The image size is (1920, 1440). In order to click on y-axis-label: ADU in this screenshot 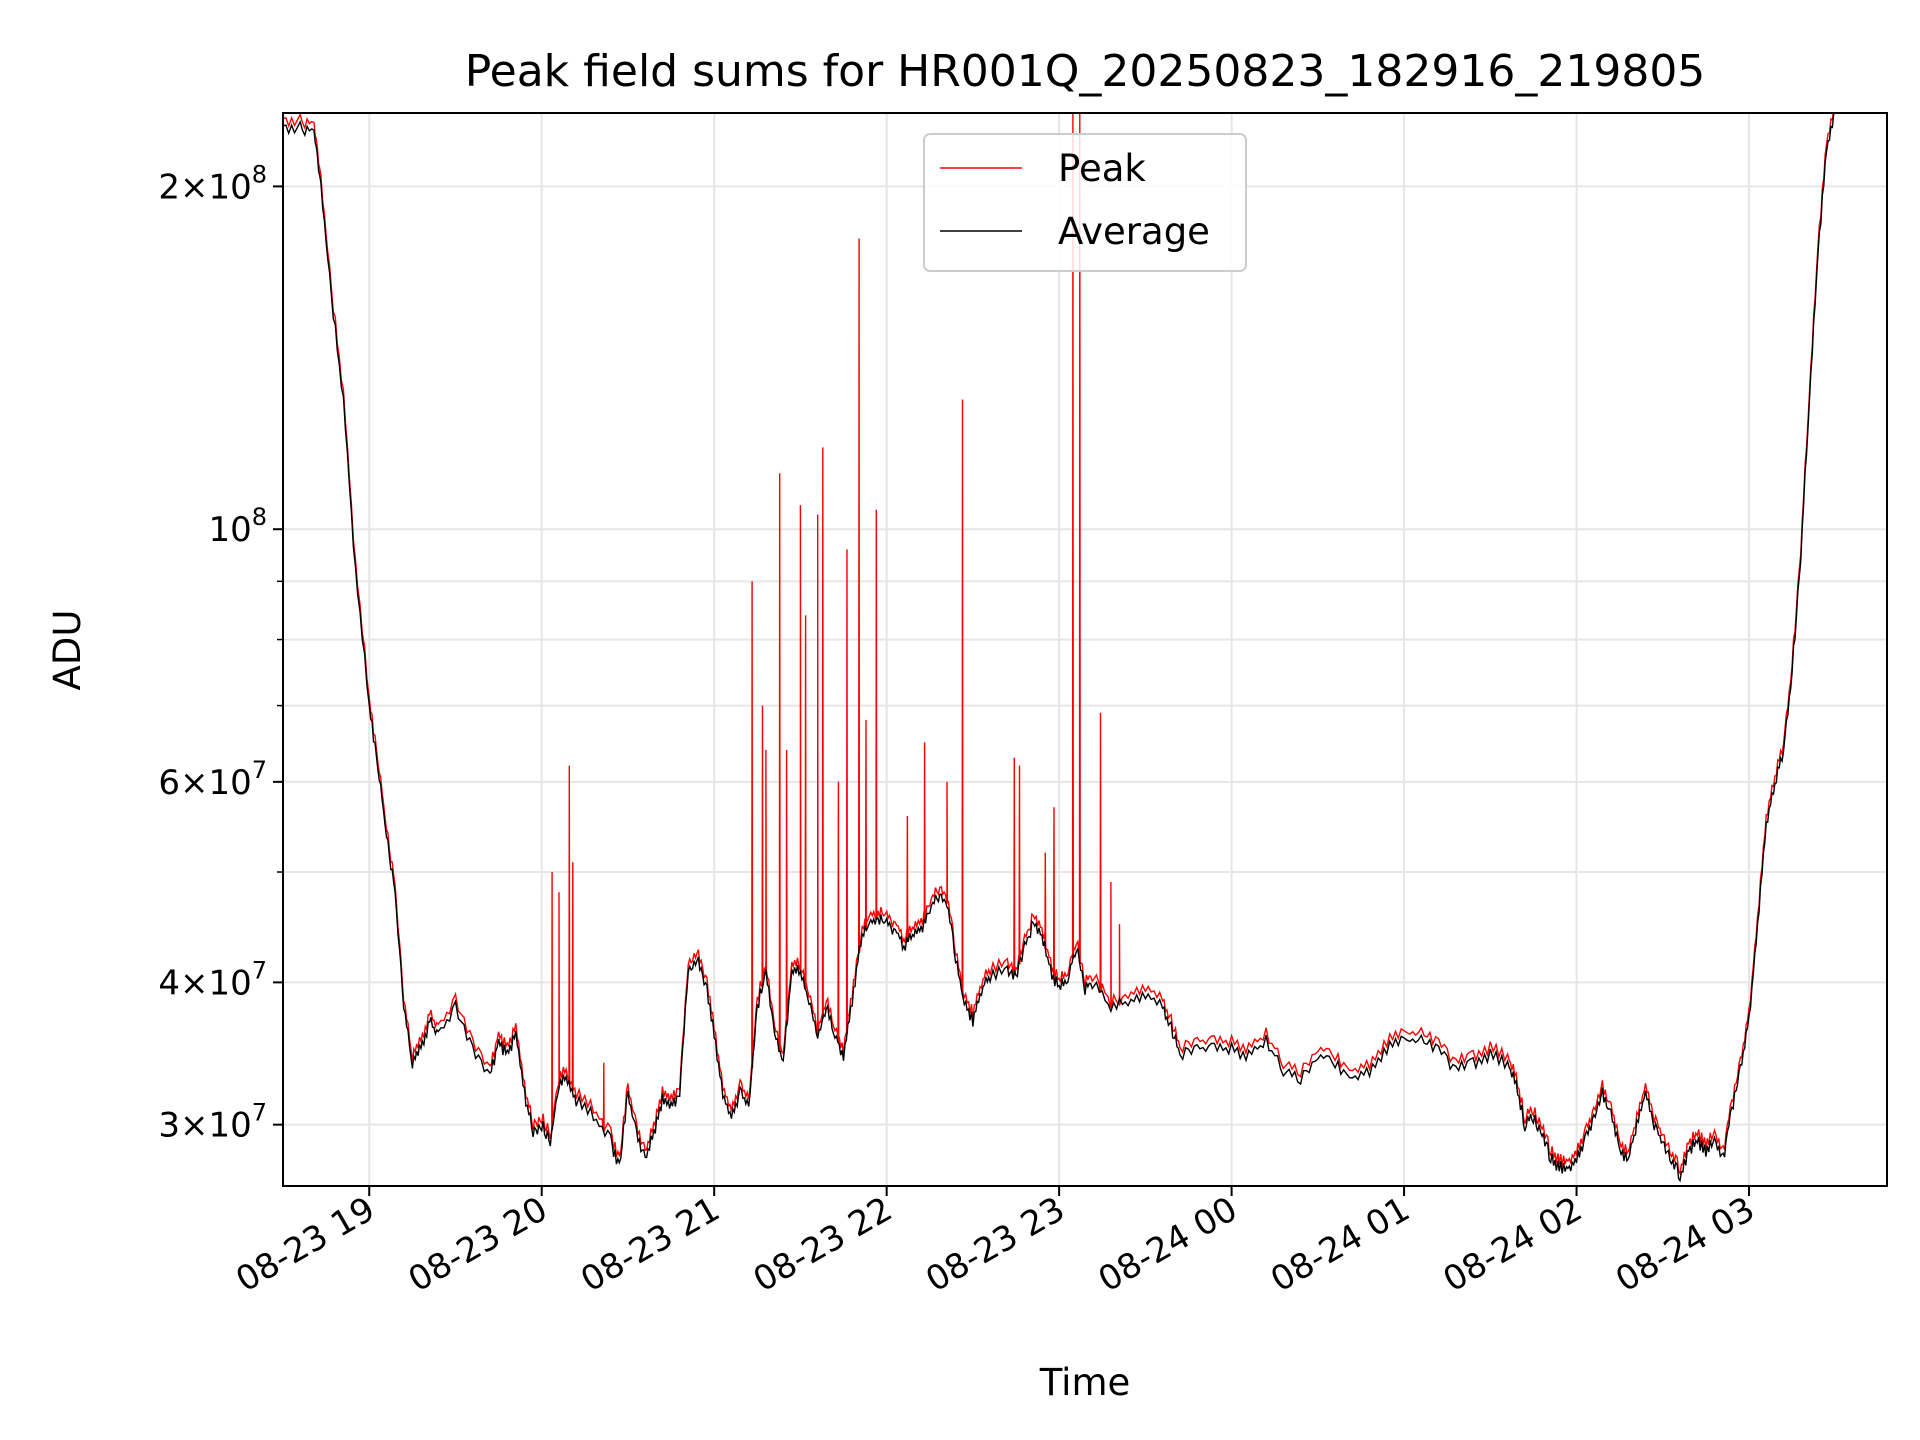, I will do `click(67, 650)`.